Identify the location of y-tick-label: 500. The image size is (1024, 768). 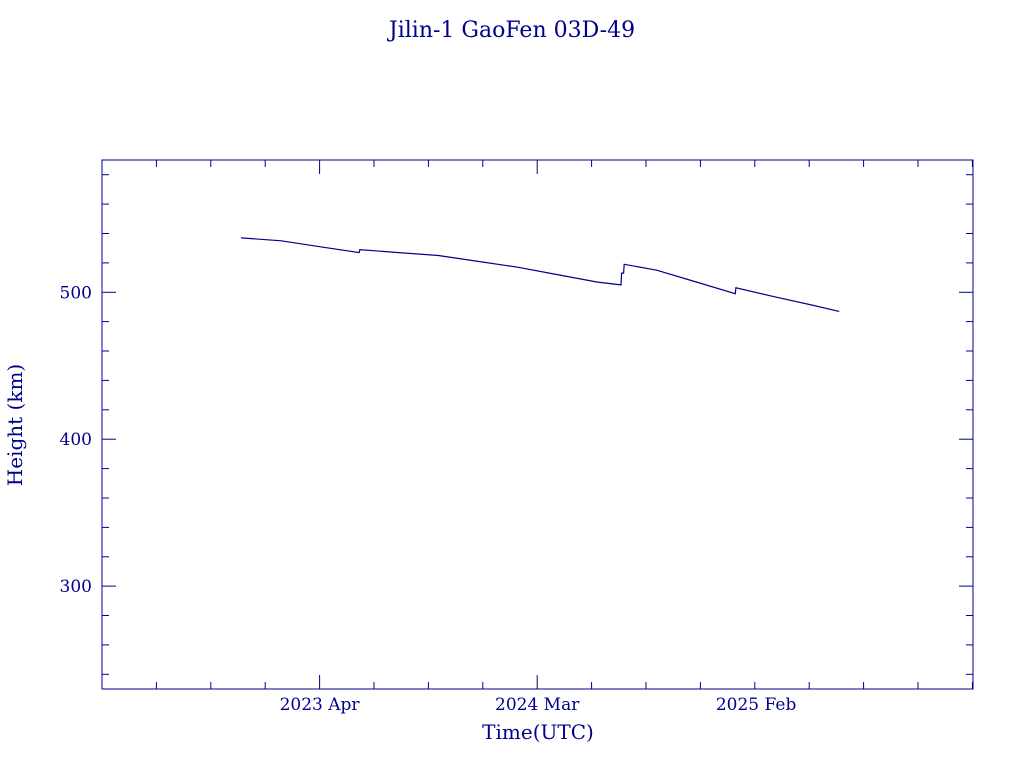
(76, 293).